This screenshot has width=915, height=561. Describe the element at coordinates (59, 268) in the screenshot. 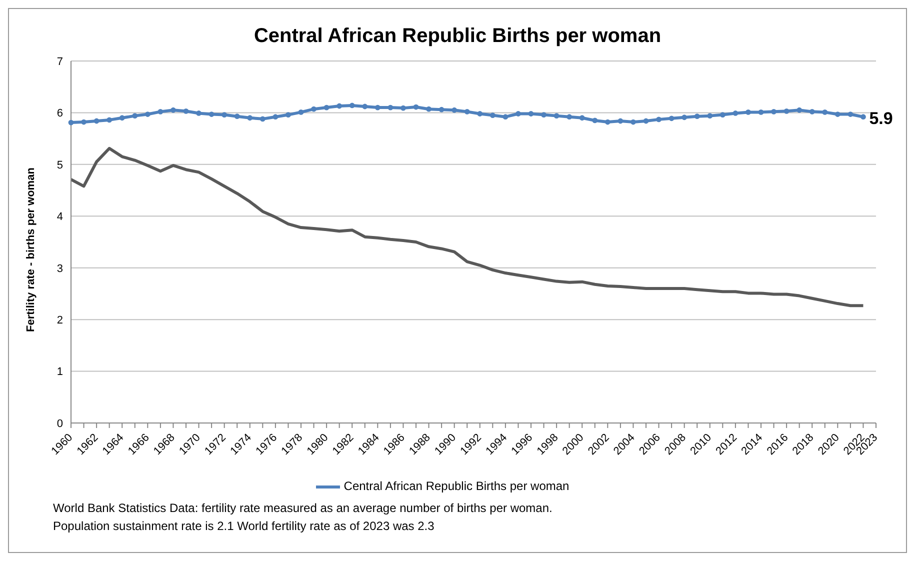

I see `y-tick-label: 3` at that location.